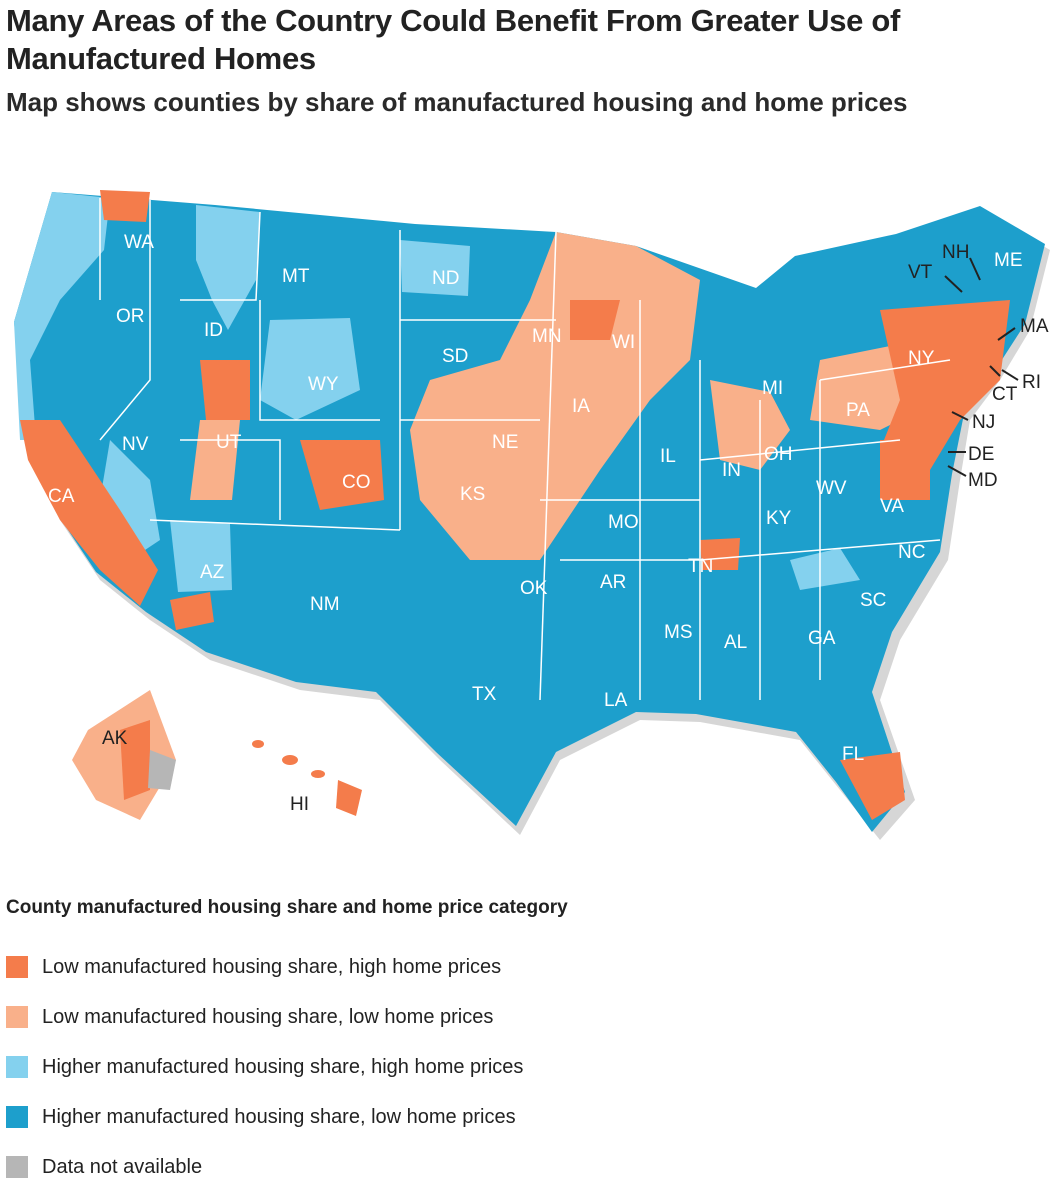  Describe the element at coordinates (623, 522) in the screenshot. I see `state-label-mo: MO` at that location.